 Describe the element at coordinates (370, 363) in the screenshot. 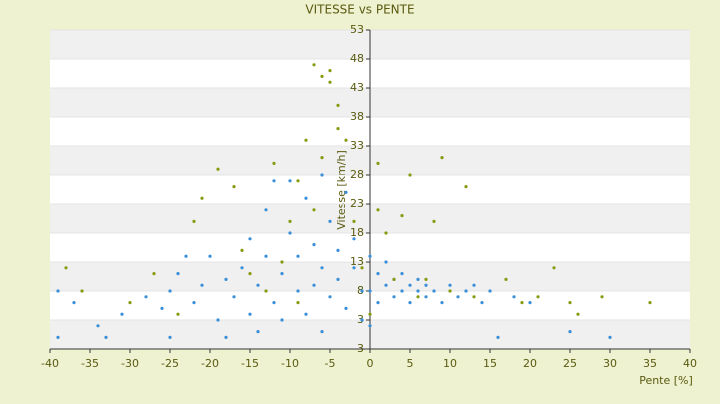

I see `x-tick-label: 0` at that location.